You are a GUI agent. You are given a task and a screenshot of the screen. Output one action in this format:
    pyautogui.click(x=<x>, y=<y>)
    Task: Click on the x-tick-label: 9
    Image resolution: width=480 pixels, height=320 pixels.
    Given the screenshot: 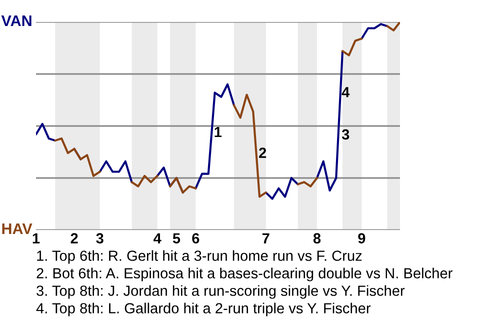 What is the action you would take?
    pyautogui.click(x=362, y=238)
    